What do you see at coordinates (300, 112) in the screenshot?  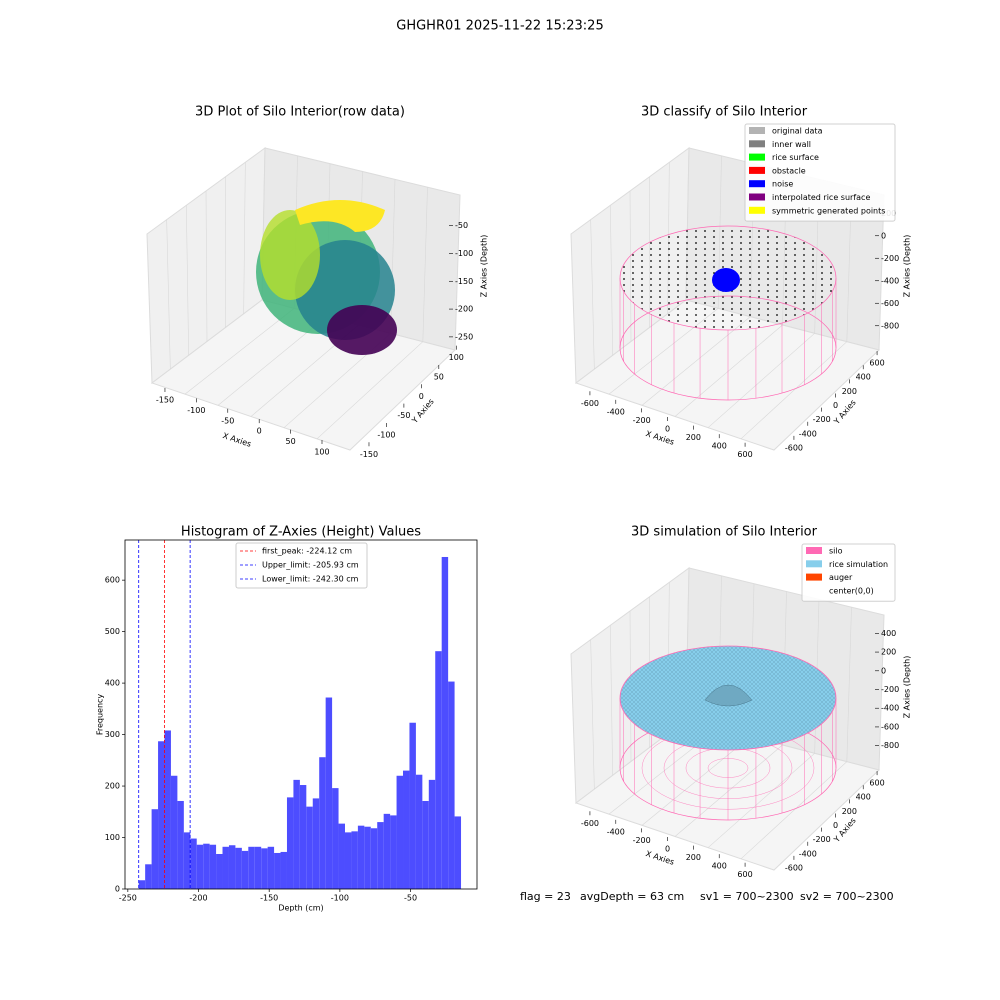 I see `chart-title: 3D Plot of Silo Interior(row data)` at bounding box center [300, 112].